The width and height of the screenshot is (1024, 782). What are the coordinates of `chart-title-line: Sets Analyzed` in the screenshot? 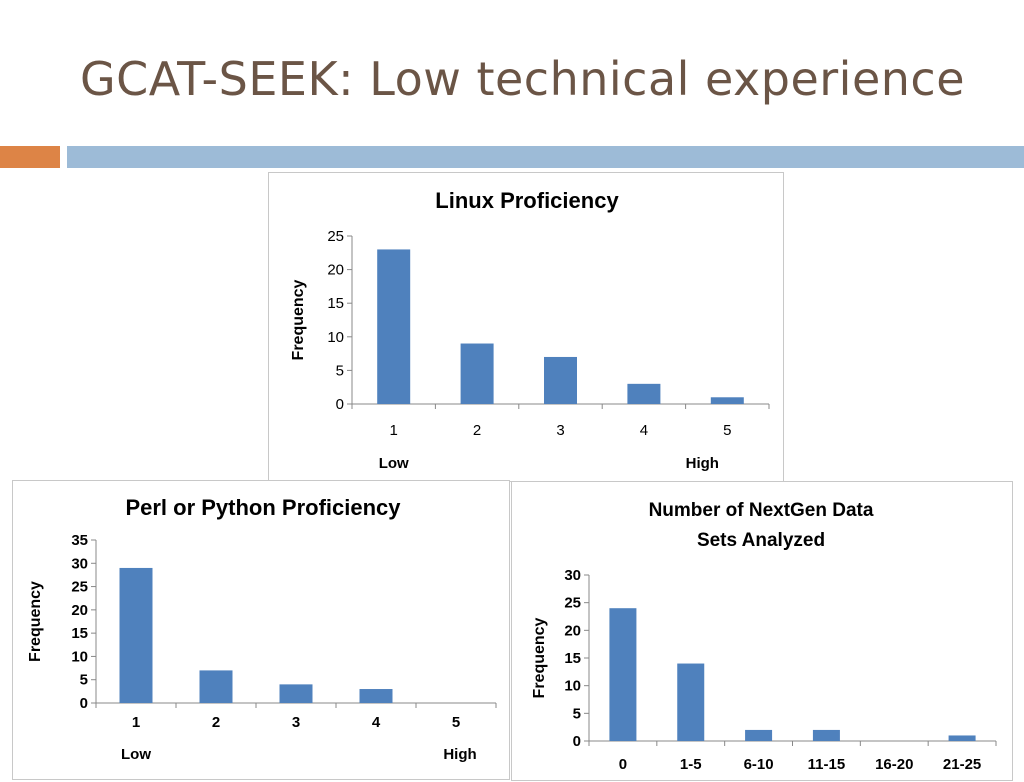 It's located at (761, 540).